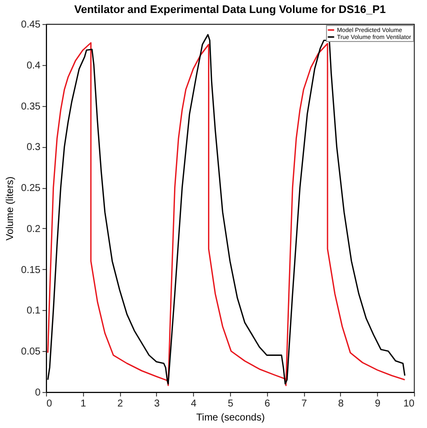 The height and width of the screenshot is (428, 427). Describe the element at coordinates (37, 393) in the screenshot. I see `y-tick-label: 0` at that location.